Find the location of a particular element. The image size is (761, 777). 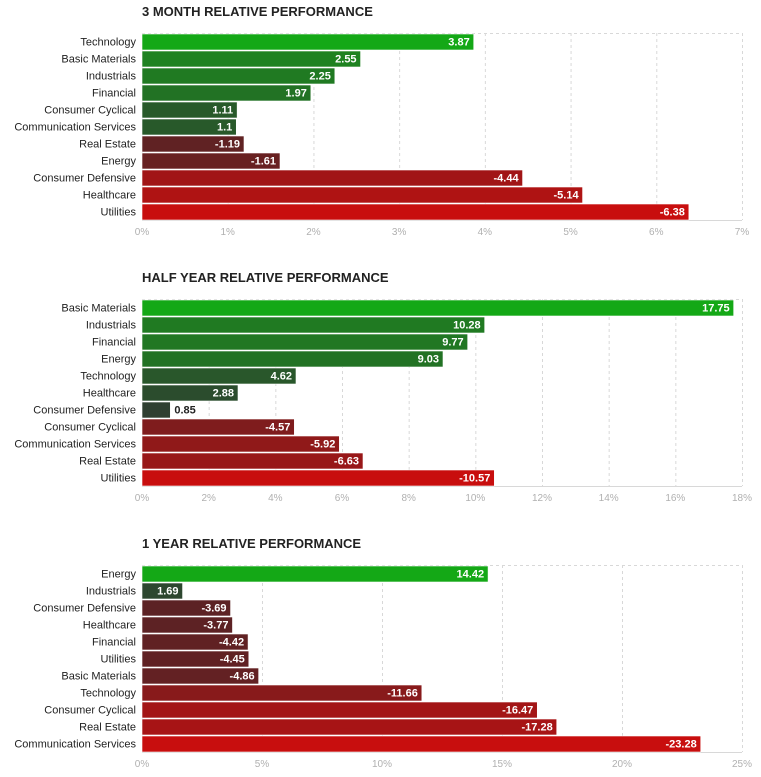

value-label: 10.28 is located at coordinates (467, 326).